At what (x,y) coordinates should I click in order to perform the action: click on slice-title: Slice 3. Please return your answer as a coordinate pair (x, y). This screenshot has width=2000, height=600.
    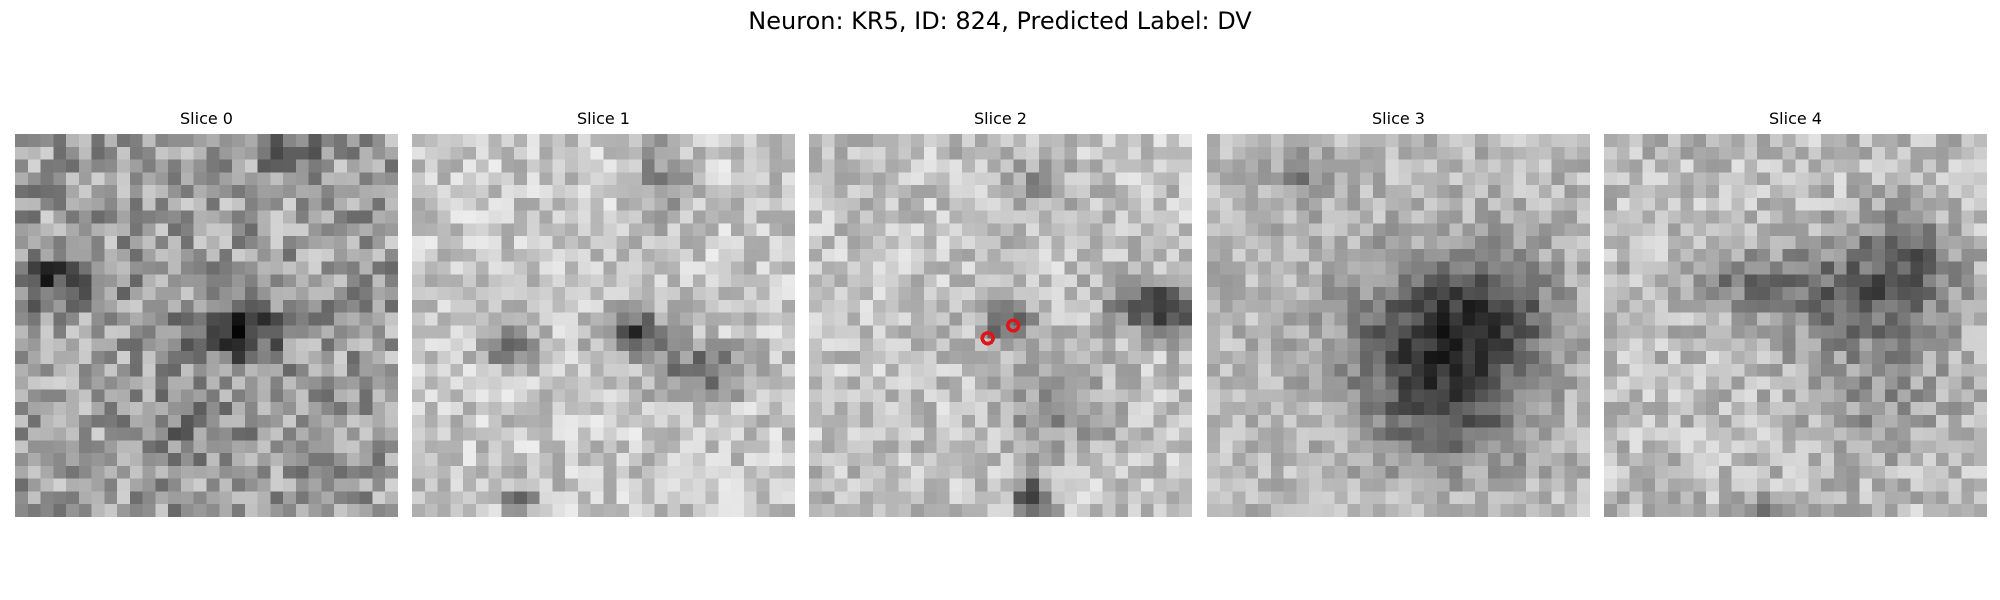
    Looking at the image, I should click on (1398, 118).